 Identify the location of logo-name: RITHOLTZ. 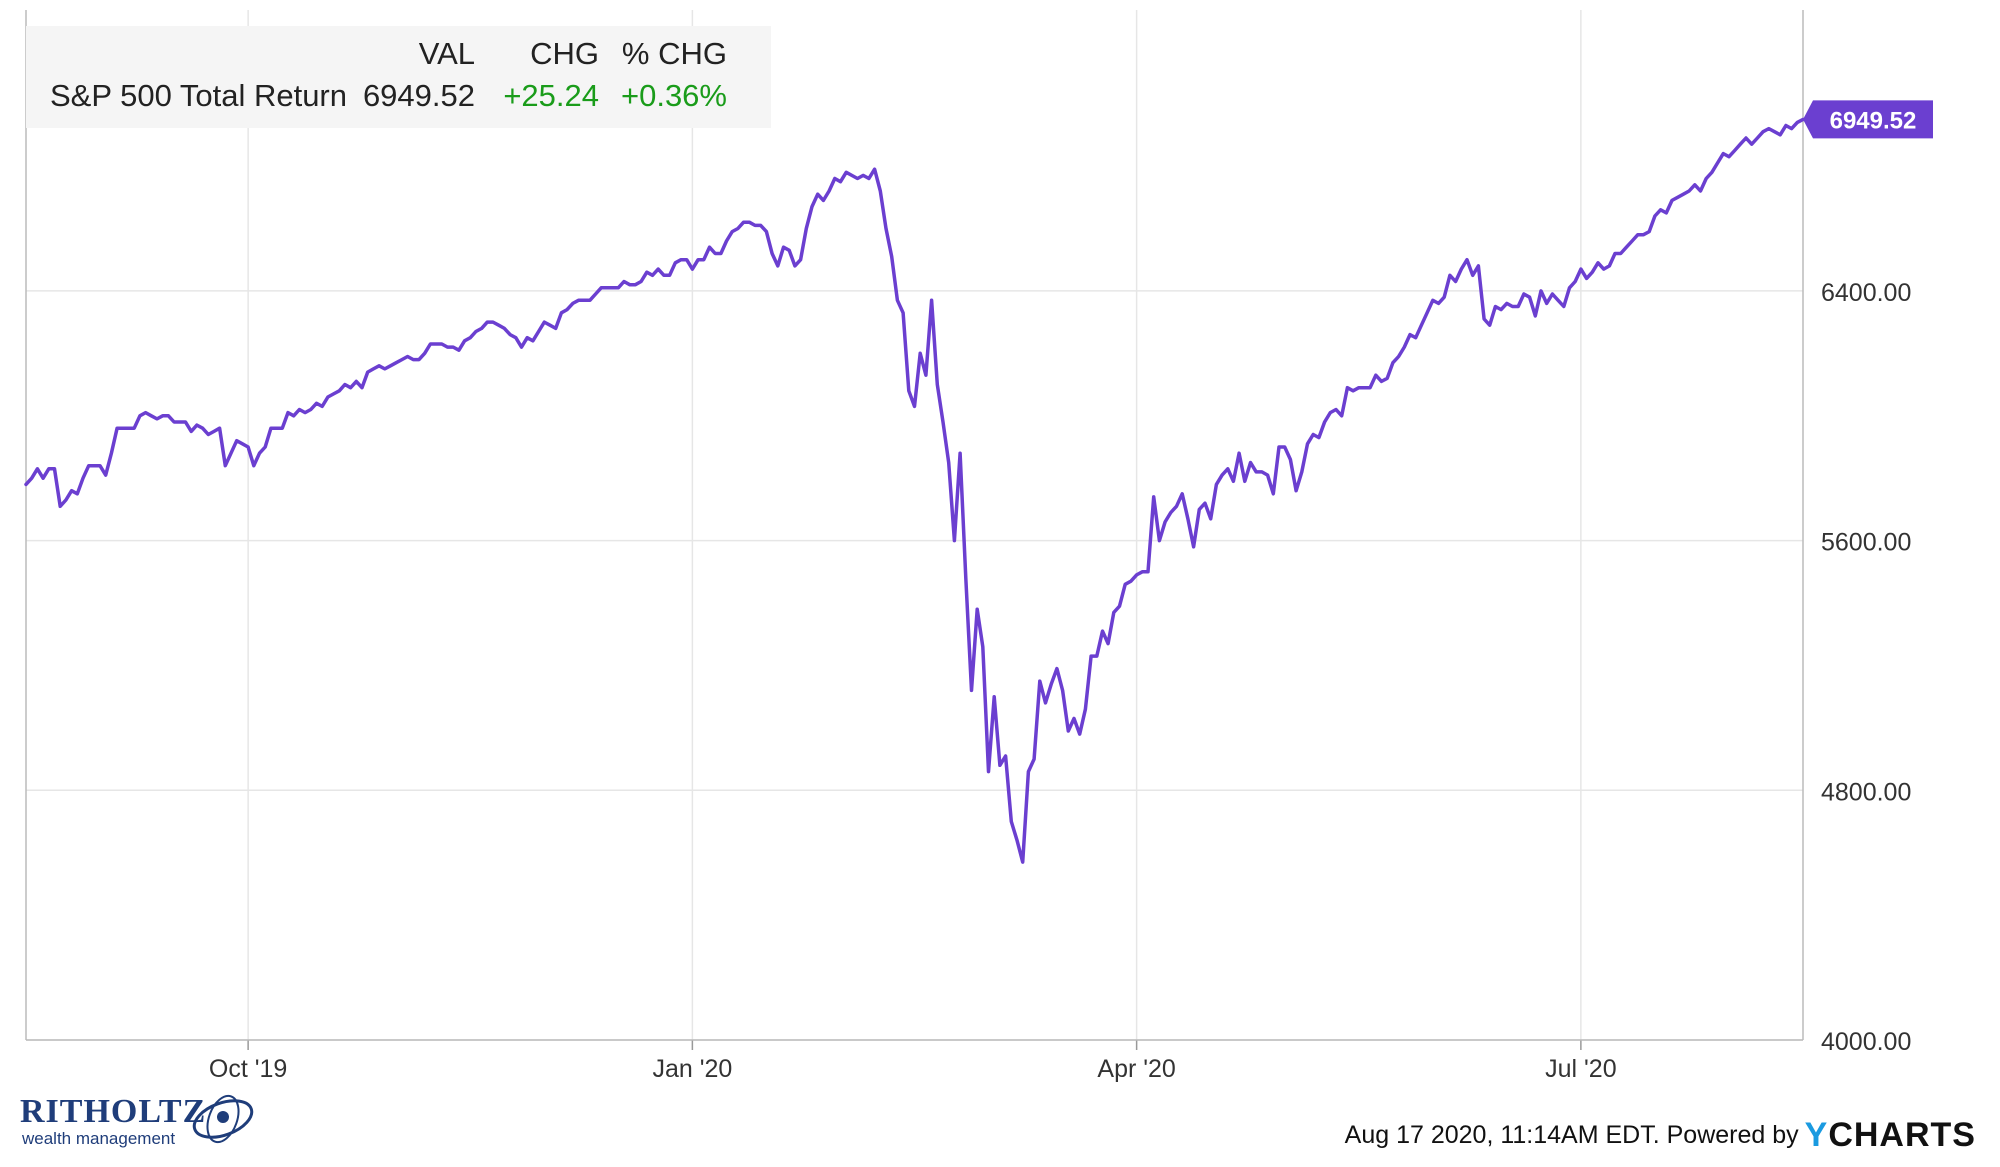
(113, 1111).